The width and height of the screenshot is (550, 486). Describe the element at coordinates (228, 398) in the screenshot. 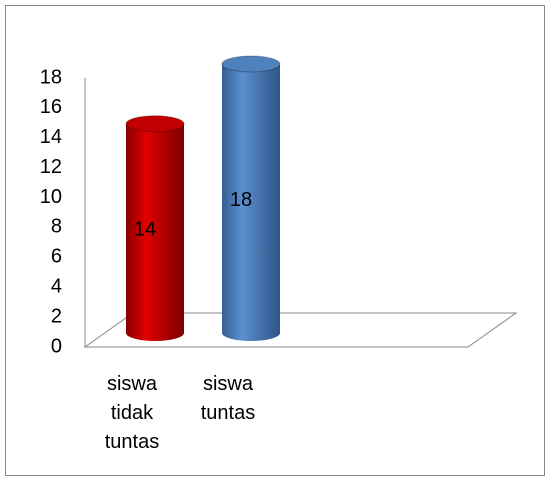

I see `x-tick-label: siswa tuntas` at that location.